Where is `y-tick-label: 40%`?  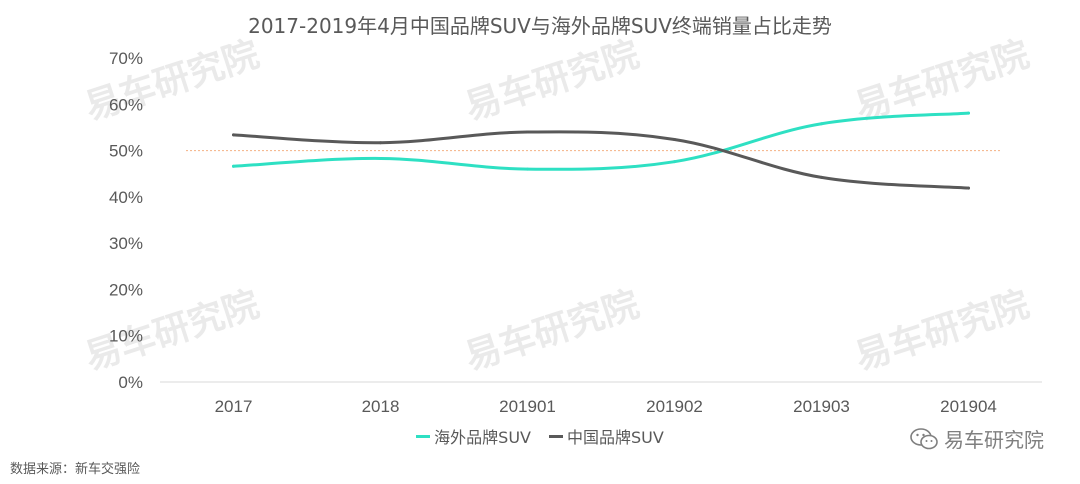
y-tick-label: 40% is located at coordinates (126, 197).